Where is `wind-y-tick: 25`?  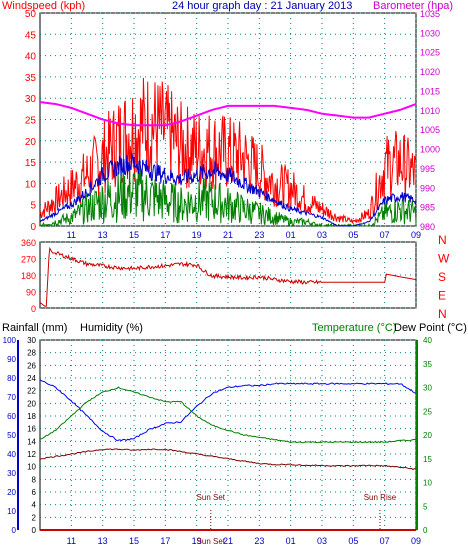 wind-y-tick: 25 is located at coordinates (31, 121).